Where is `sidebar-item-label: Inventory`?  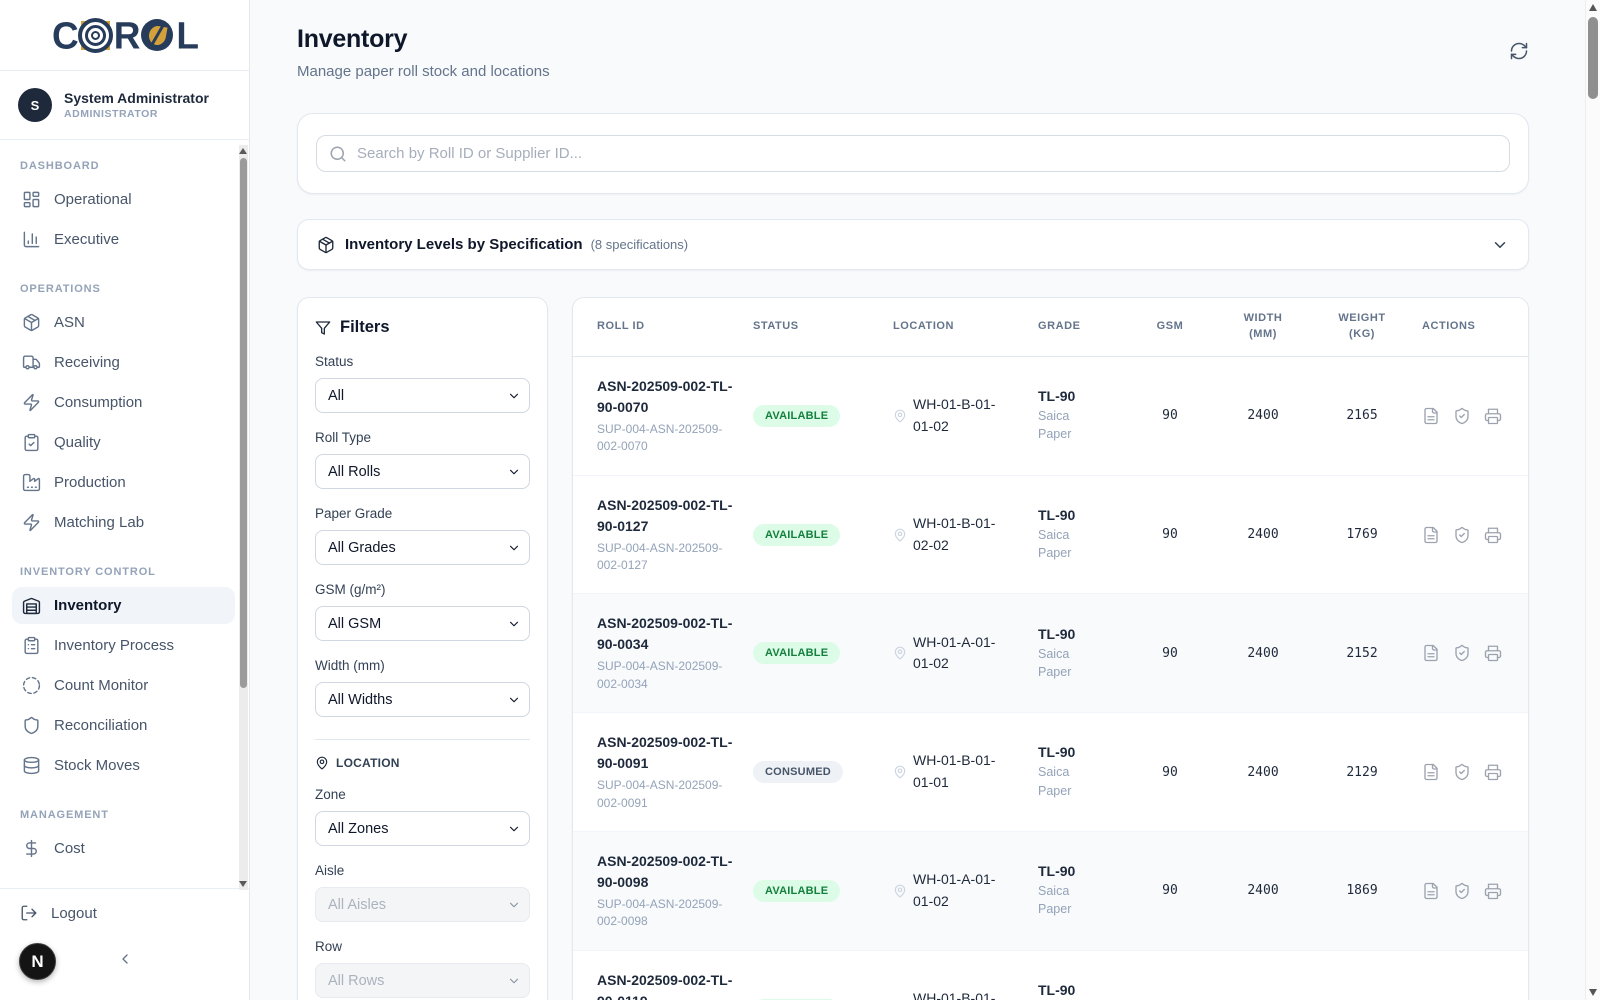
sidebar-item-label: Inventory is located at coordinates (88, 605).